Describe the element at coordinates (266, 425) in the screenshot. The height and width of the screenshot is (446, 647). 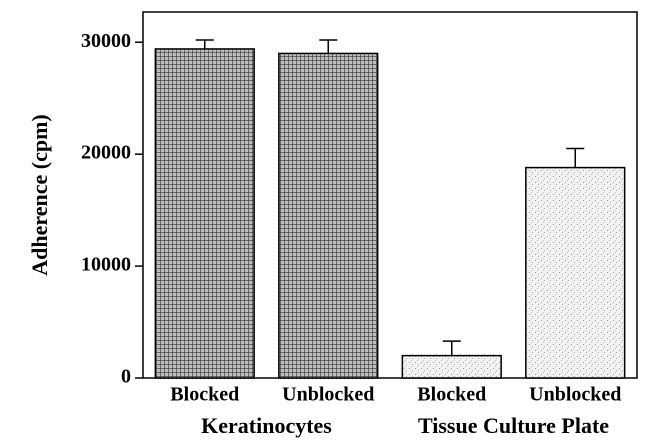
I see `group-label: Keratinocytes` at that location.